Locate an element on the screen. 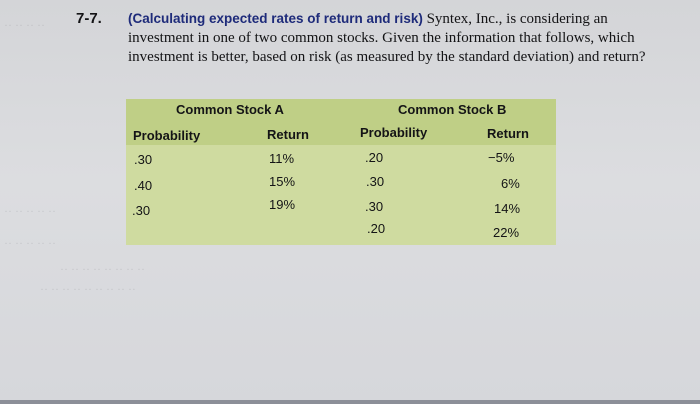  stock-a-return-cell: 19% is located at coordinates (282, 204).